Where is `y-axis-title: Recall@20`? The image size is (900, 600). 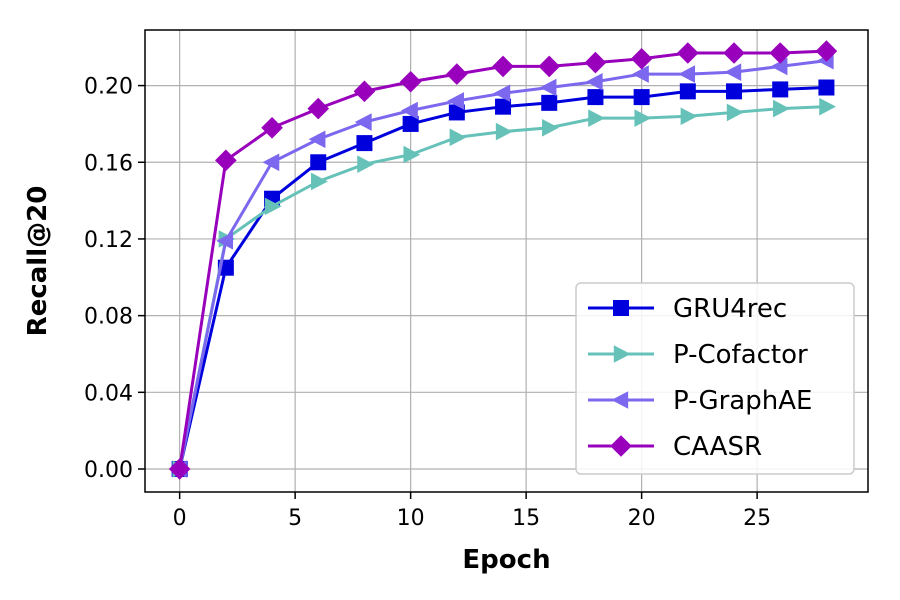 y-axis-title: Recall@20 is located at coordinates (38, 261).